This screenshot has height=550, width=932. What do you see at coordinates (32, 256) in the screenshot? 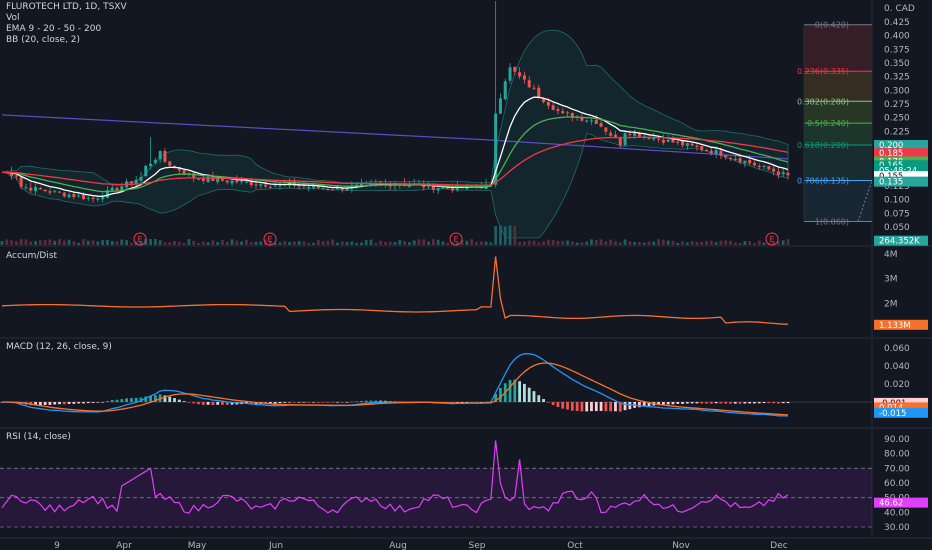
I see `accum-title: Accum/Dist` at bounding box center [32, 256].